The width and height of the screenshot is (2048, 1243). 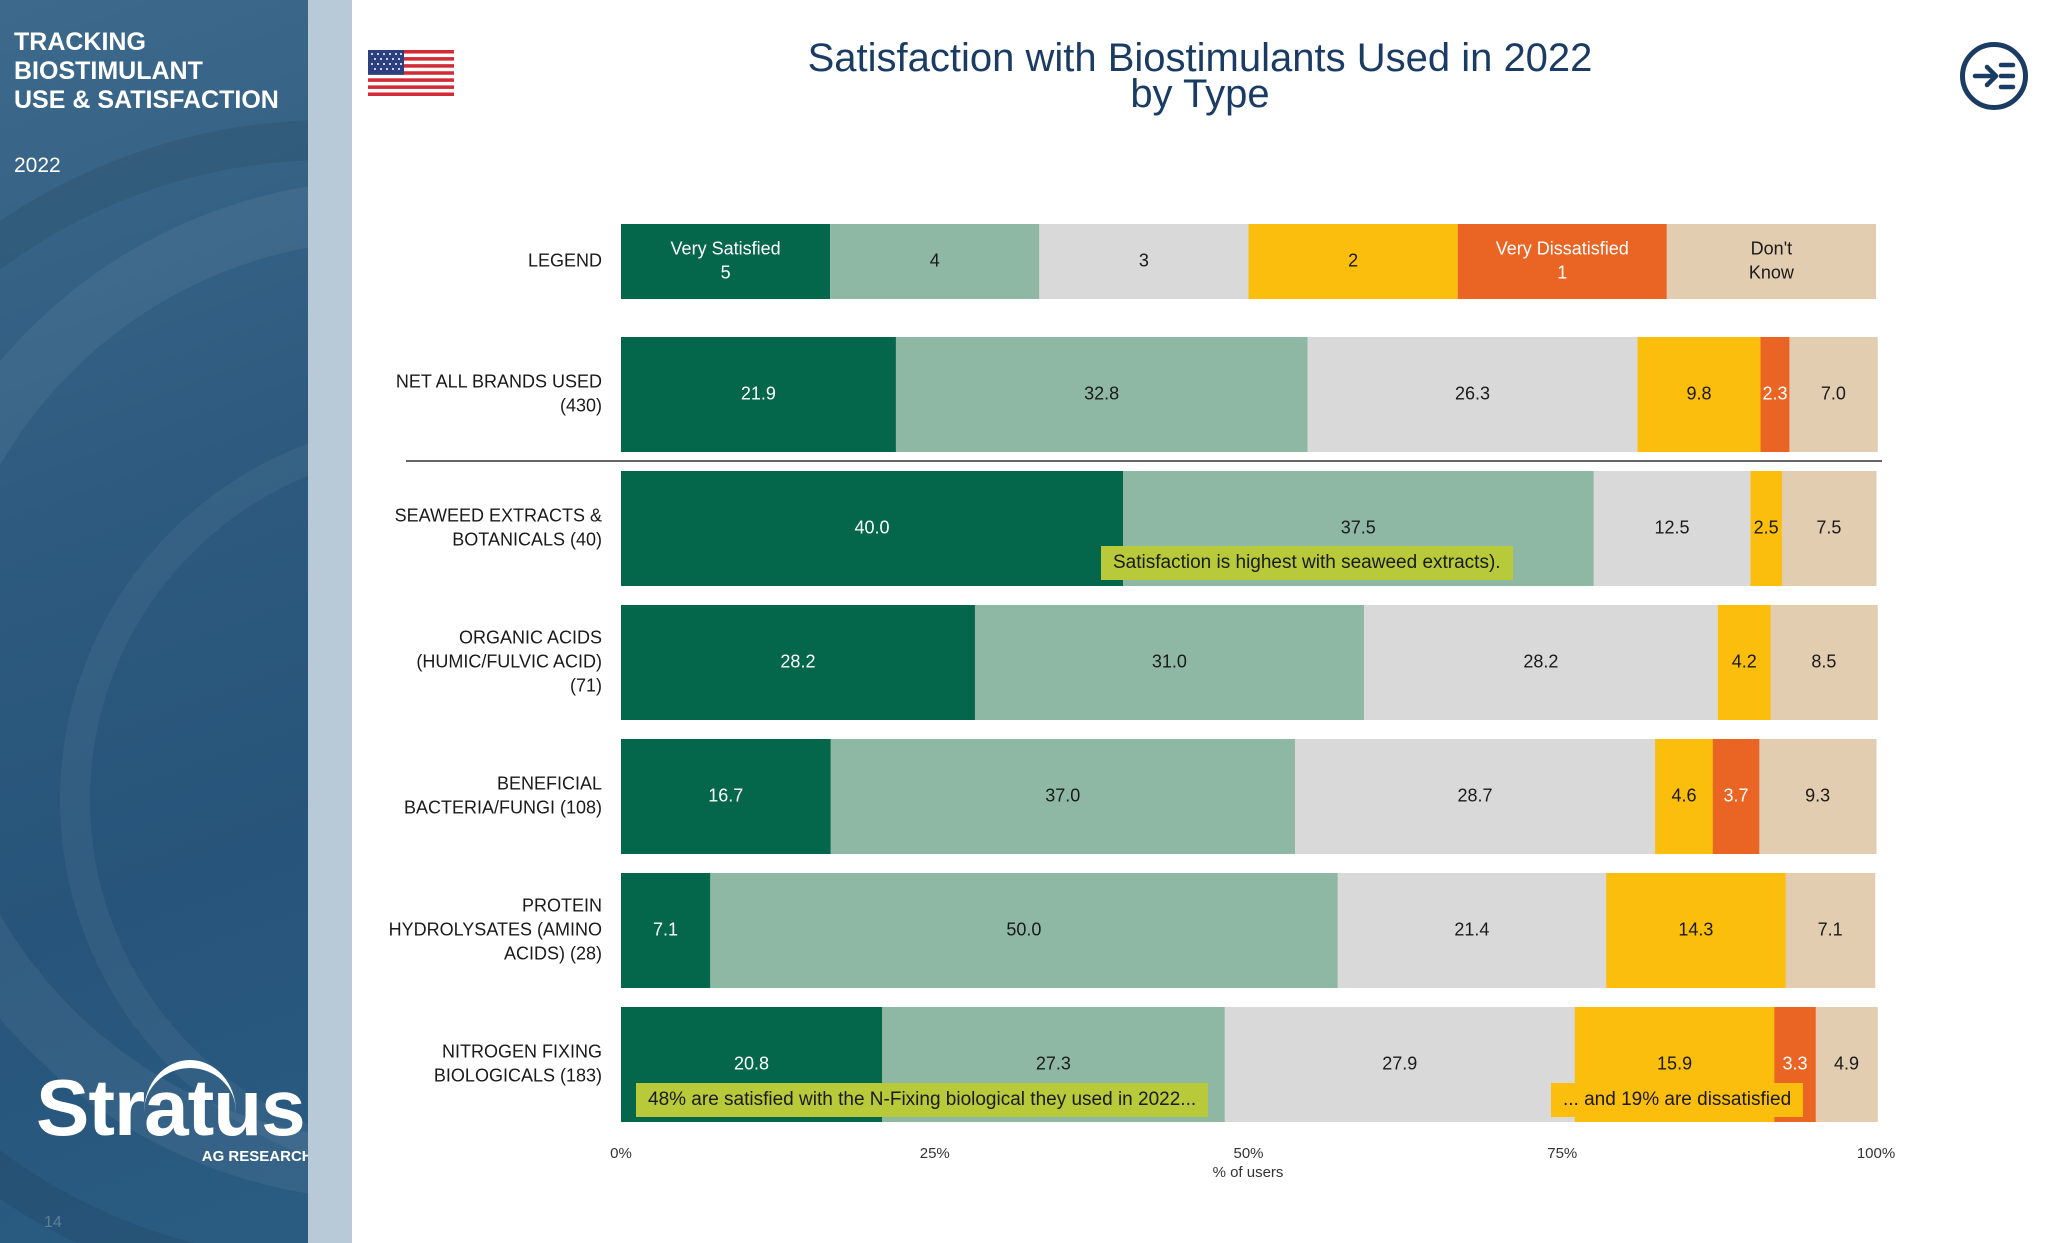 What do you see at coordinates (935, 1153) in the screenshot?
I see `x-tick-label: 25%` at bounding box center [935, 1153].